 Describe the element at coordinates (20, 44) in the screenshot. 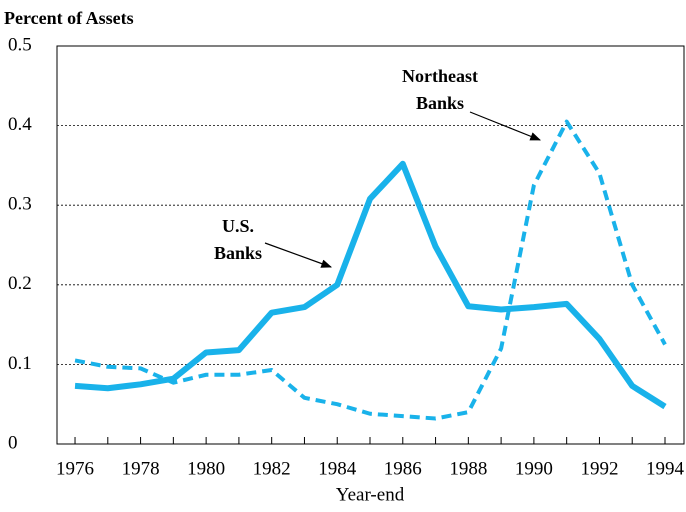

I see `y-tick-label: 0.5` at that location.